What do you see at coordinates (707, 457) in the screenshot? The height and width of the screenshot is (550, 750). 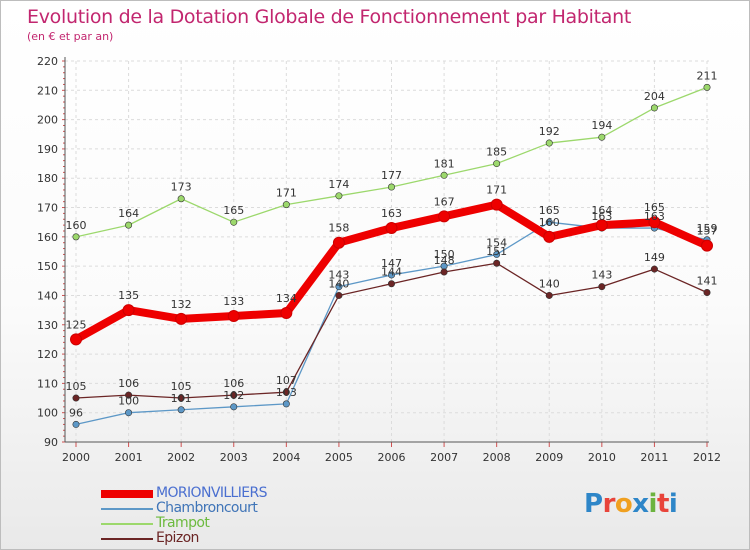 I see `x-tick-label: 2012` at bounding box center [707, 457].